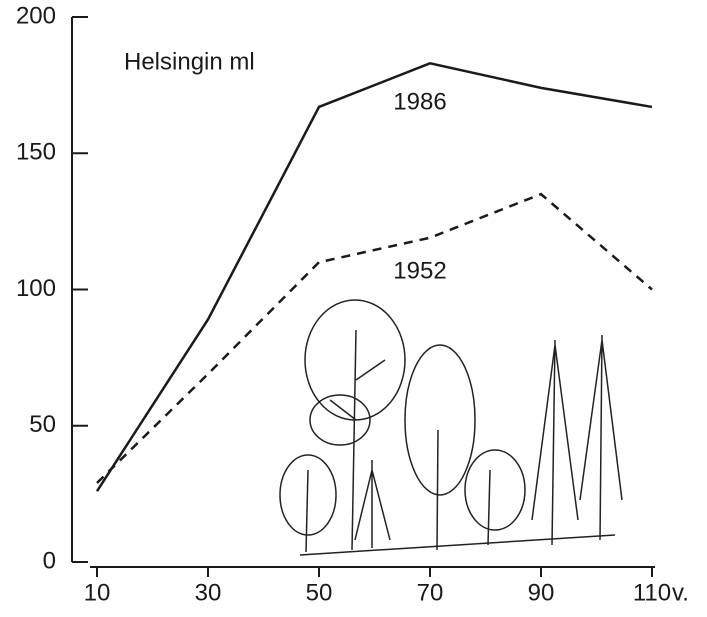  I want to click on annotation: Helsingin ml, so click(189, 61).